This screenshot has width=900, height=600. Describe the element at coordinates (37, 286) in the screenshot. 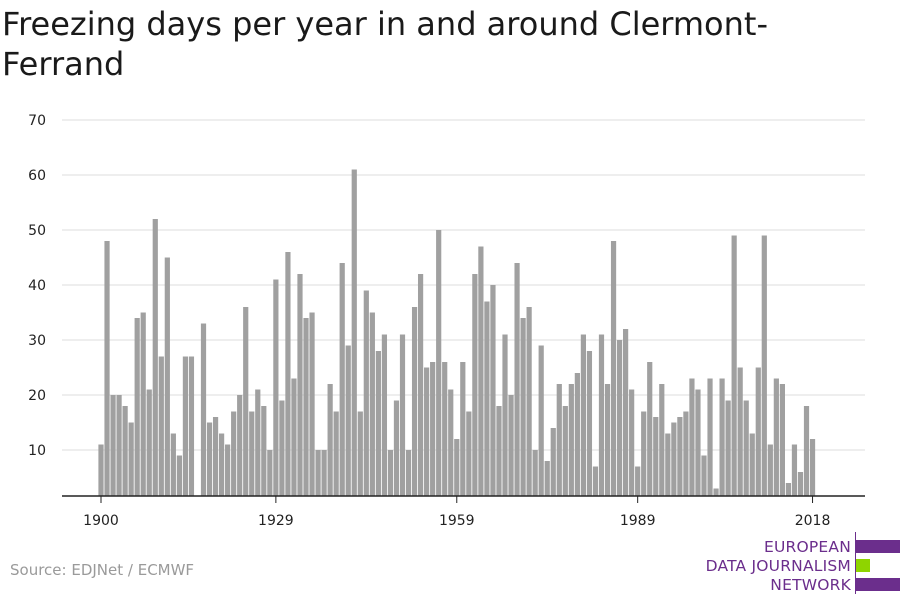

I see `y-axis-ticks: 10 20 30 40 50 60 70` at that location.